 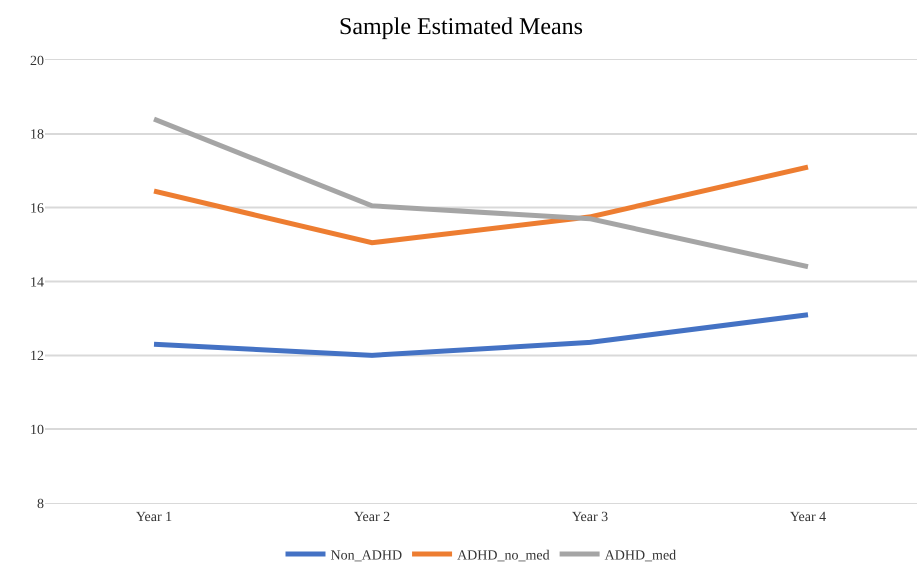 What do you see at coordinates (37, 282) in the screenshot?
I see `y-tick-label: 14` at bounding box center [37, 282].